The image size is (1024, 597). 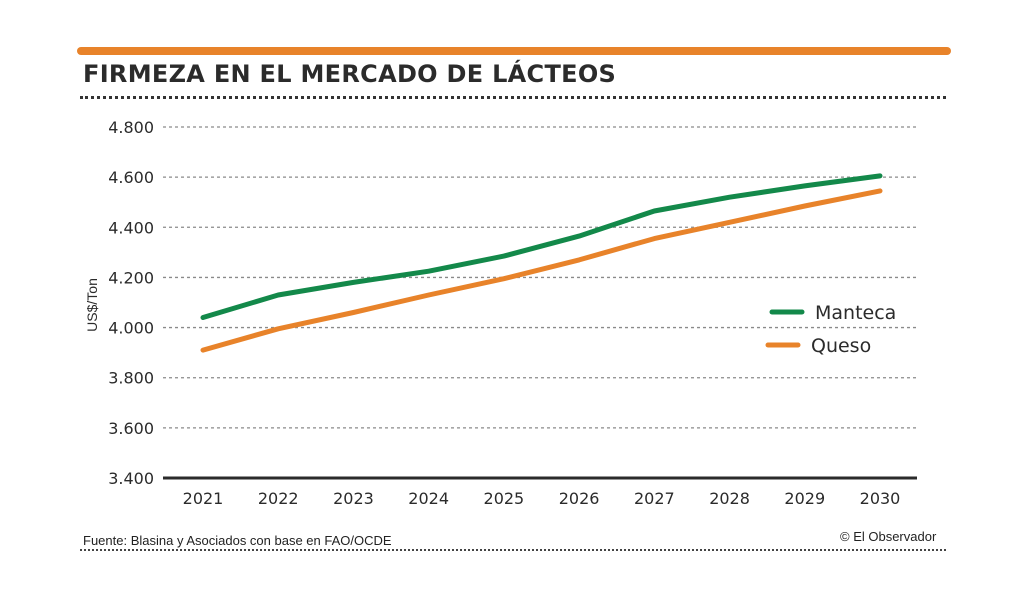 What do you see at coordinates (203, 498) in the screenshot?
I see `x-tick-label: 2021` at bounding box center [203, 498].